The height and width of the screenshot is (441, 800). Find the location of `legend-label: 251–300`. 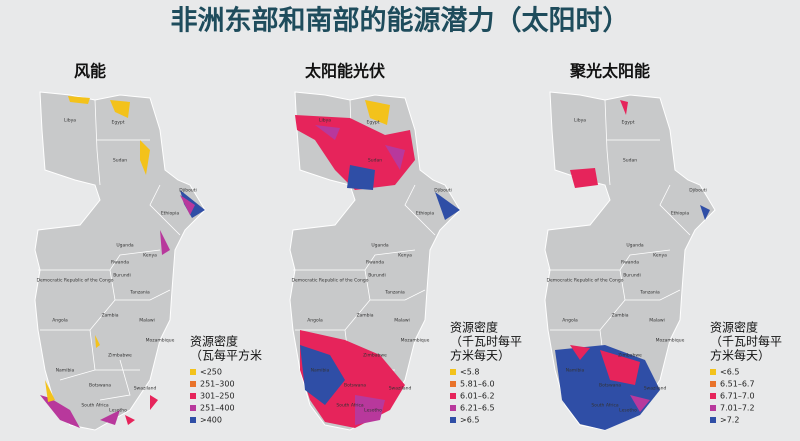

legend-label: 251–300 is located at coordinates (217, 384).